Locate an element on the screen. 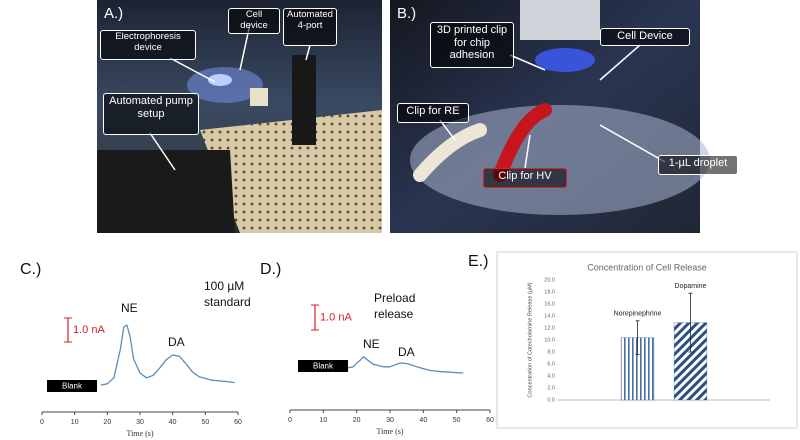 The height and width of the screenshot is (440, 800). photo-label: Clip for HV is located at coordinates (525, 178).